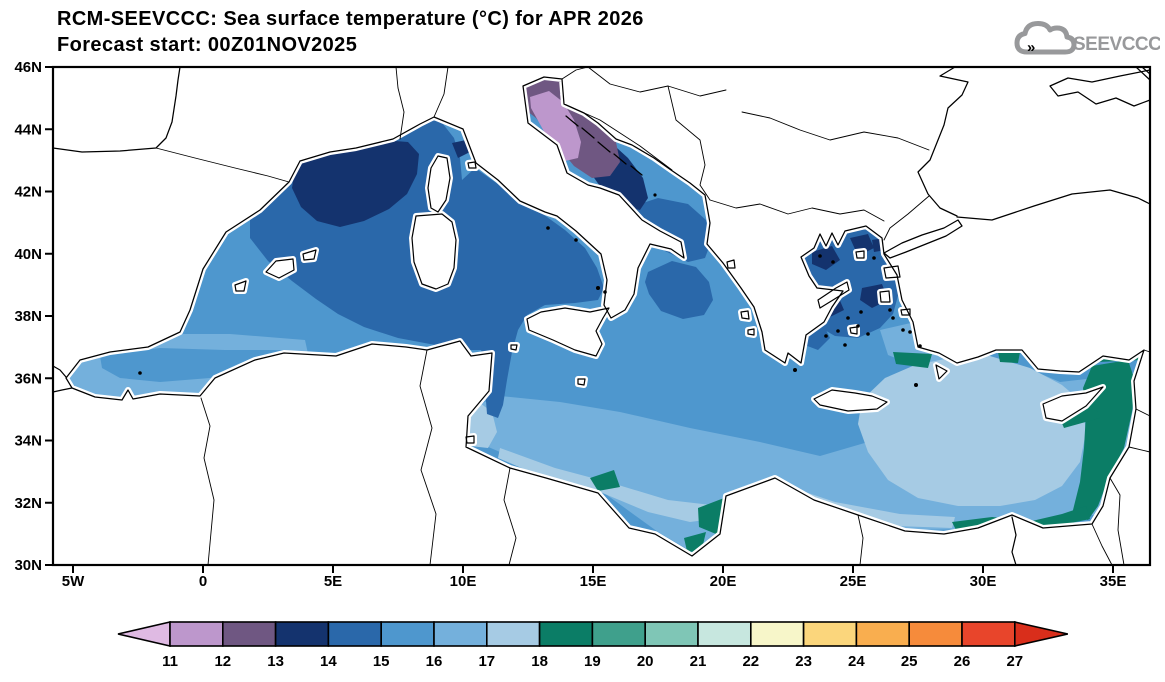  I want to click on colorbar-tick-label: 17, so click(486, 661).